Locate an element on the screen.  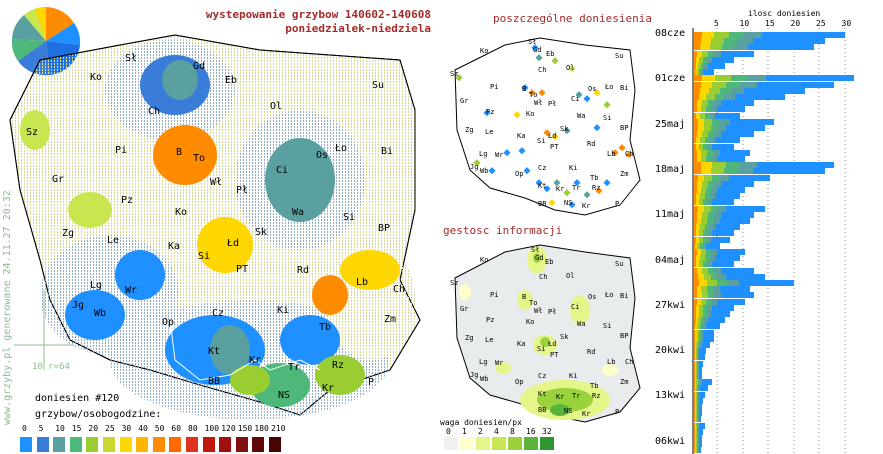
scale-bar is located at coordinates (44, 330).